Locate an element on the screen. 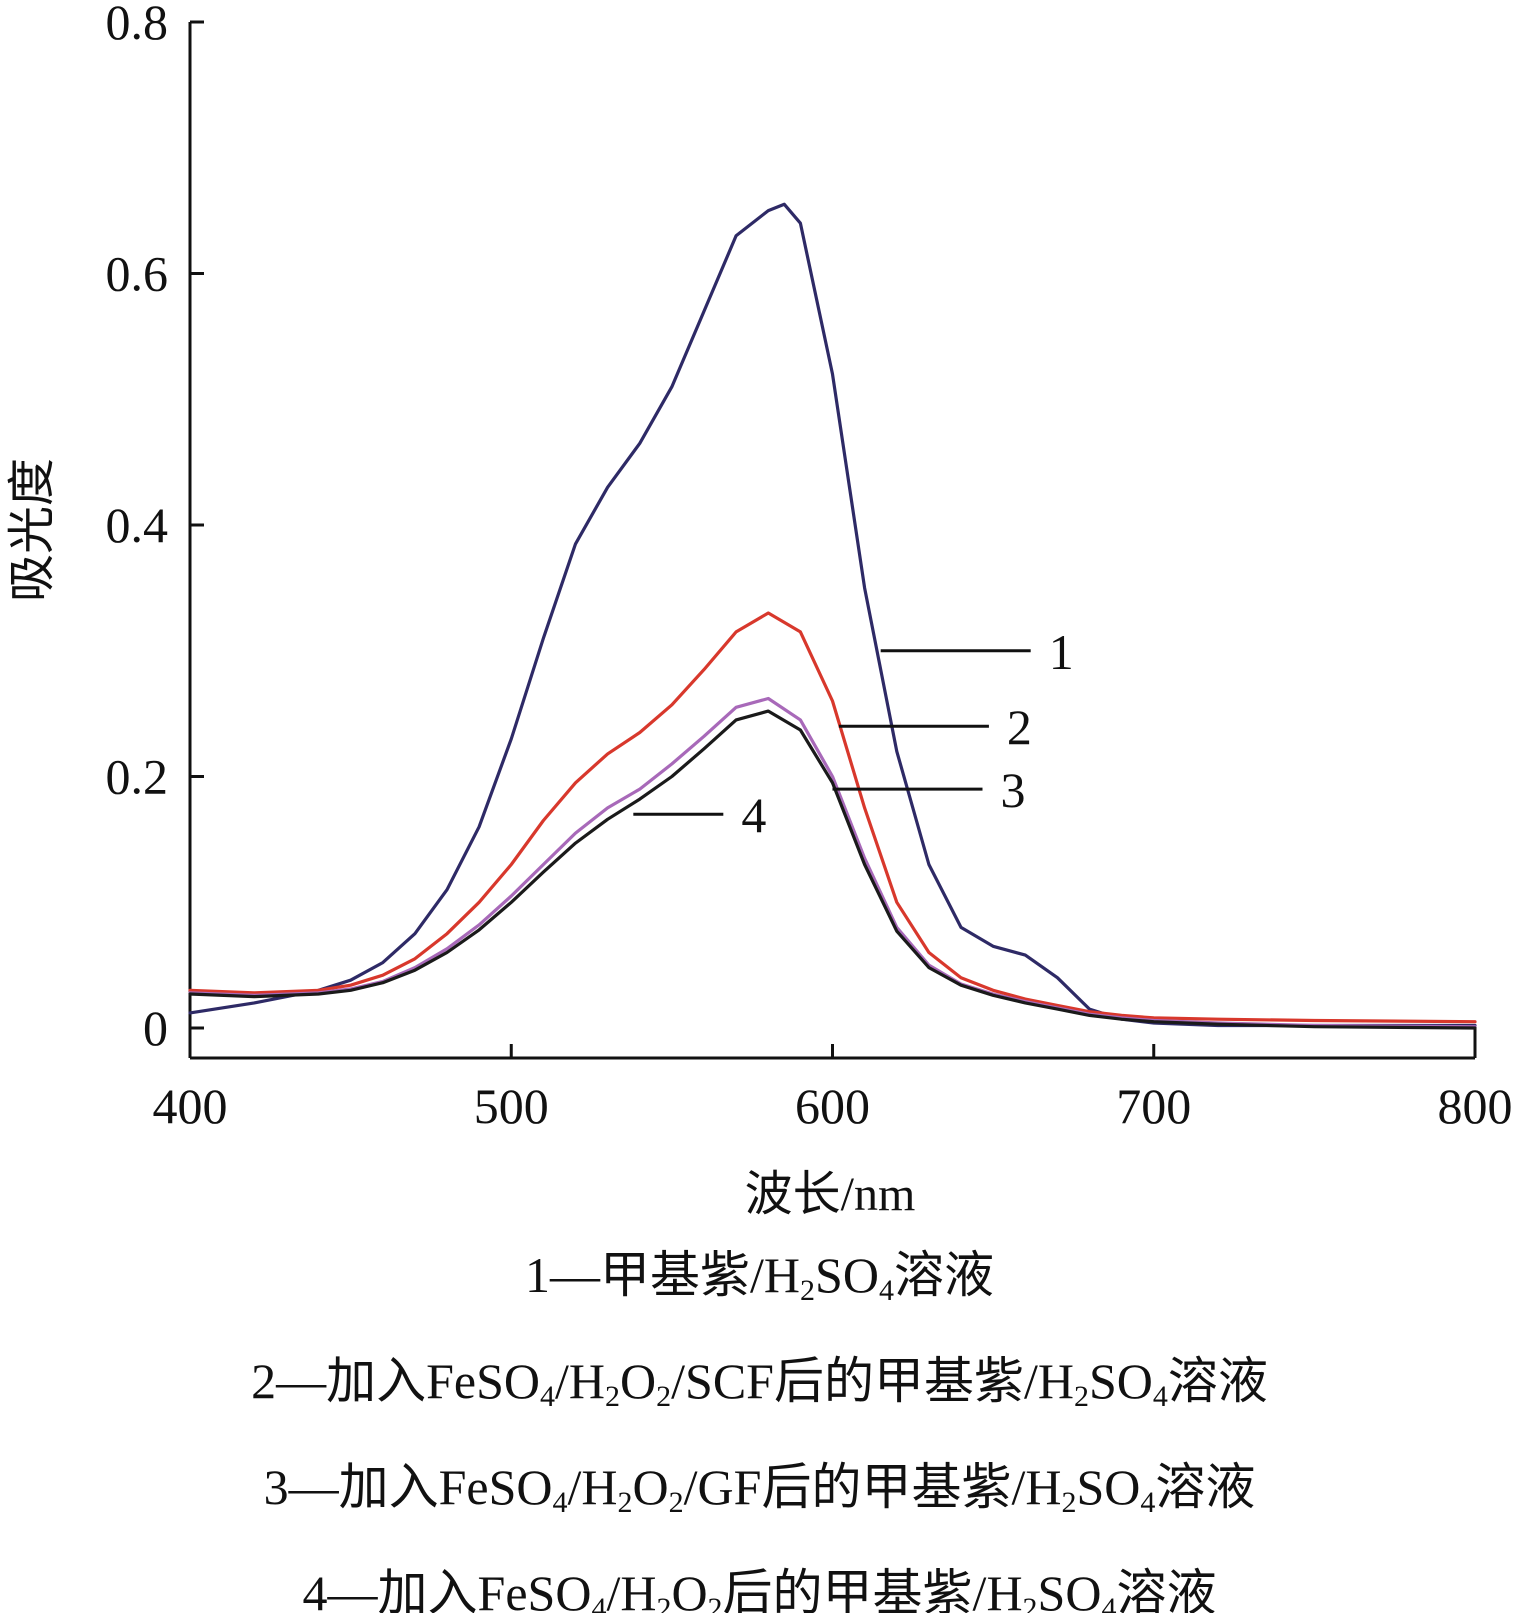 Image resolution: width=1519 pixels, height=1613 pixels. series-label-3: 3 is located at coordinates (1013, 790).